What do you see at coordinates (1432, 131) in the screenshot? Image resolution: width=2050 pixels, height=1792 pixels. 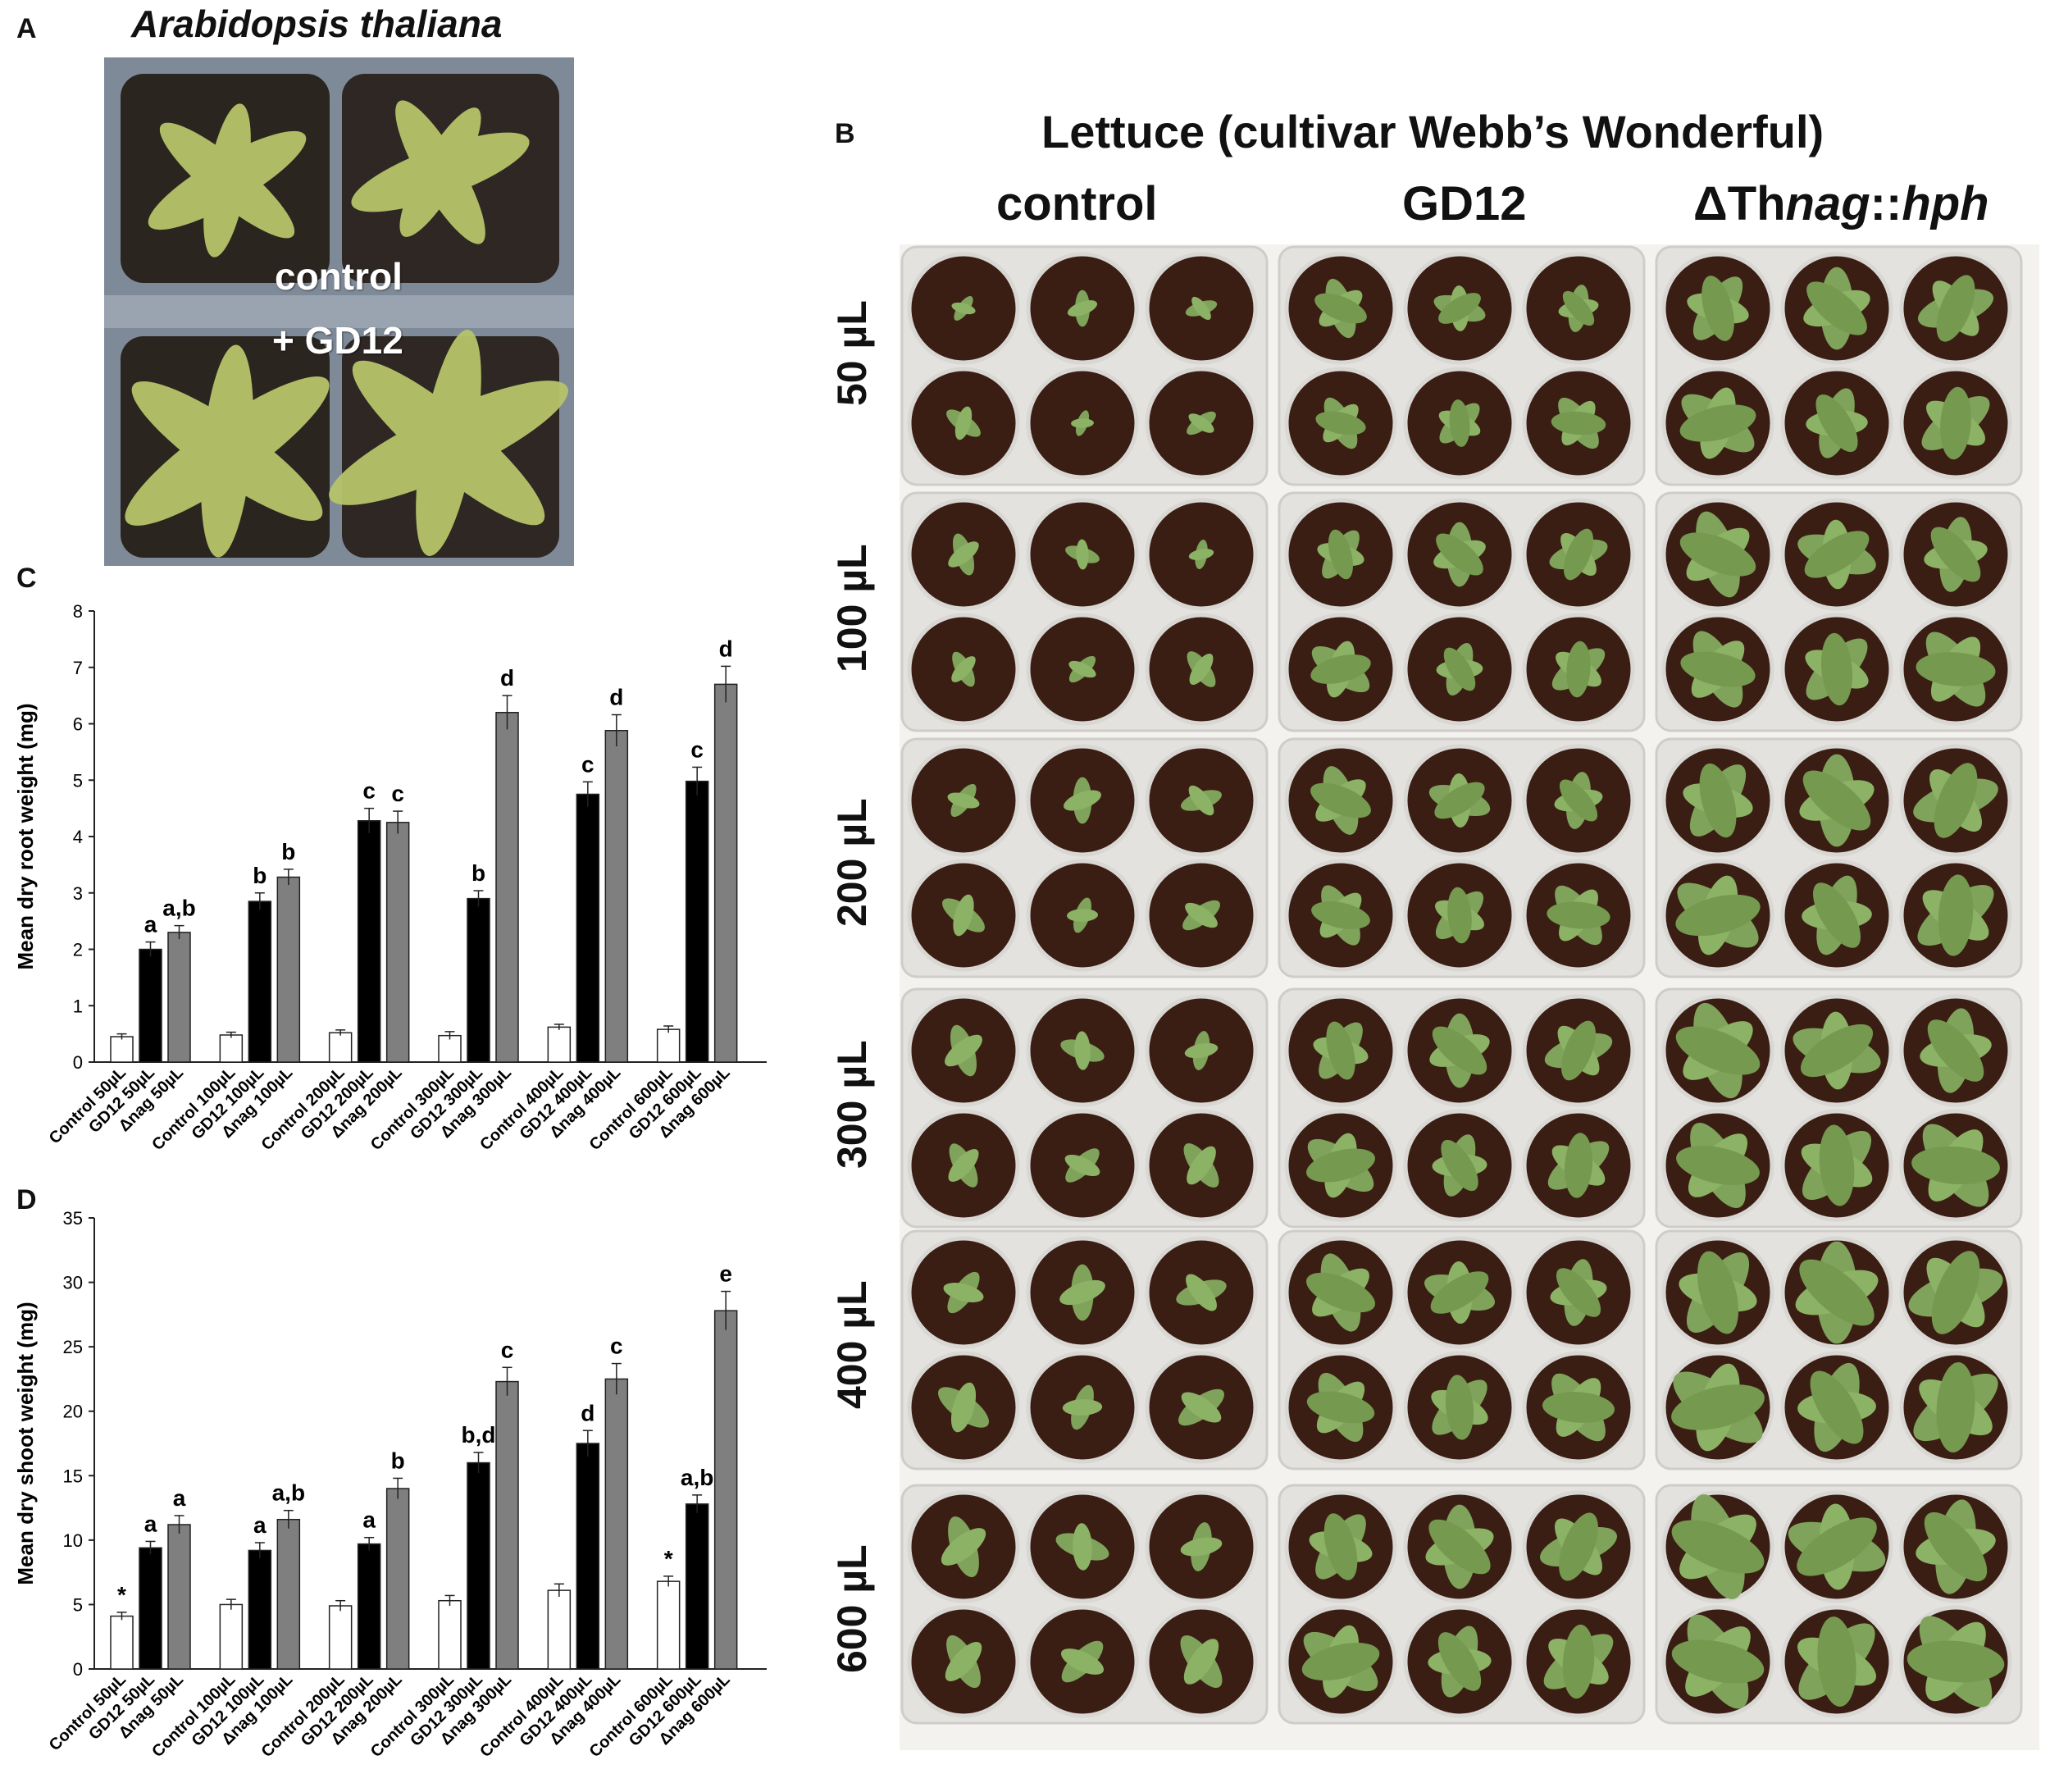 I see `panel-b-title: Lettuce (cultivar Webb’s Wonderful)` at bounding box center [1432, 131].